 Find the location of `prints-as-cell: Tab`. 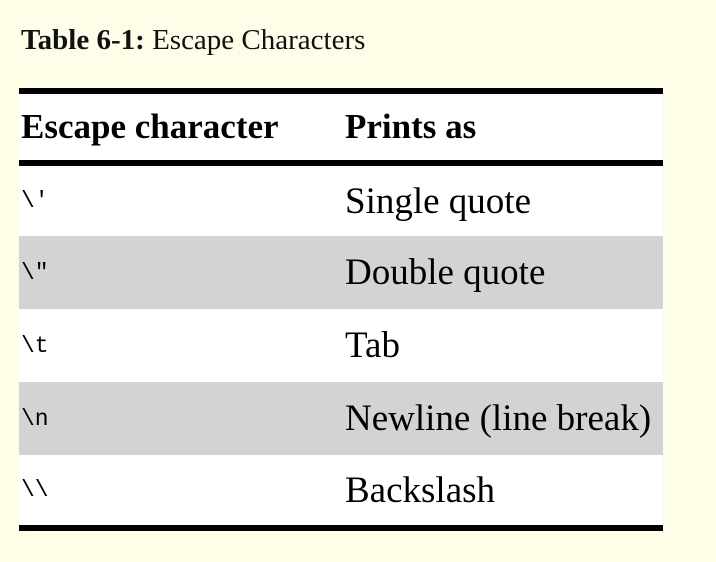

prints-as-cell: Tab is located at coordinates (372, 345).